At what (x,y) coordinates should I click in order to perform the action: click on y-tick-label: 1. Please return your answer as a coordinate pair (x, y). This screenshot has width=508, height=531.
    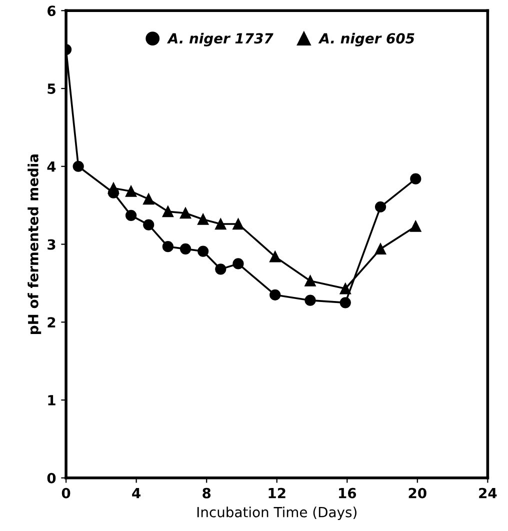
    Looking at the image, I should click on (52, 400).